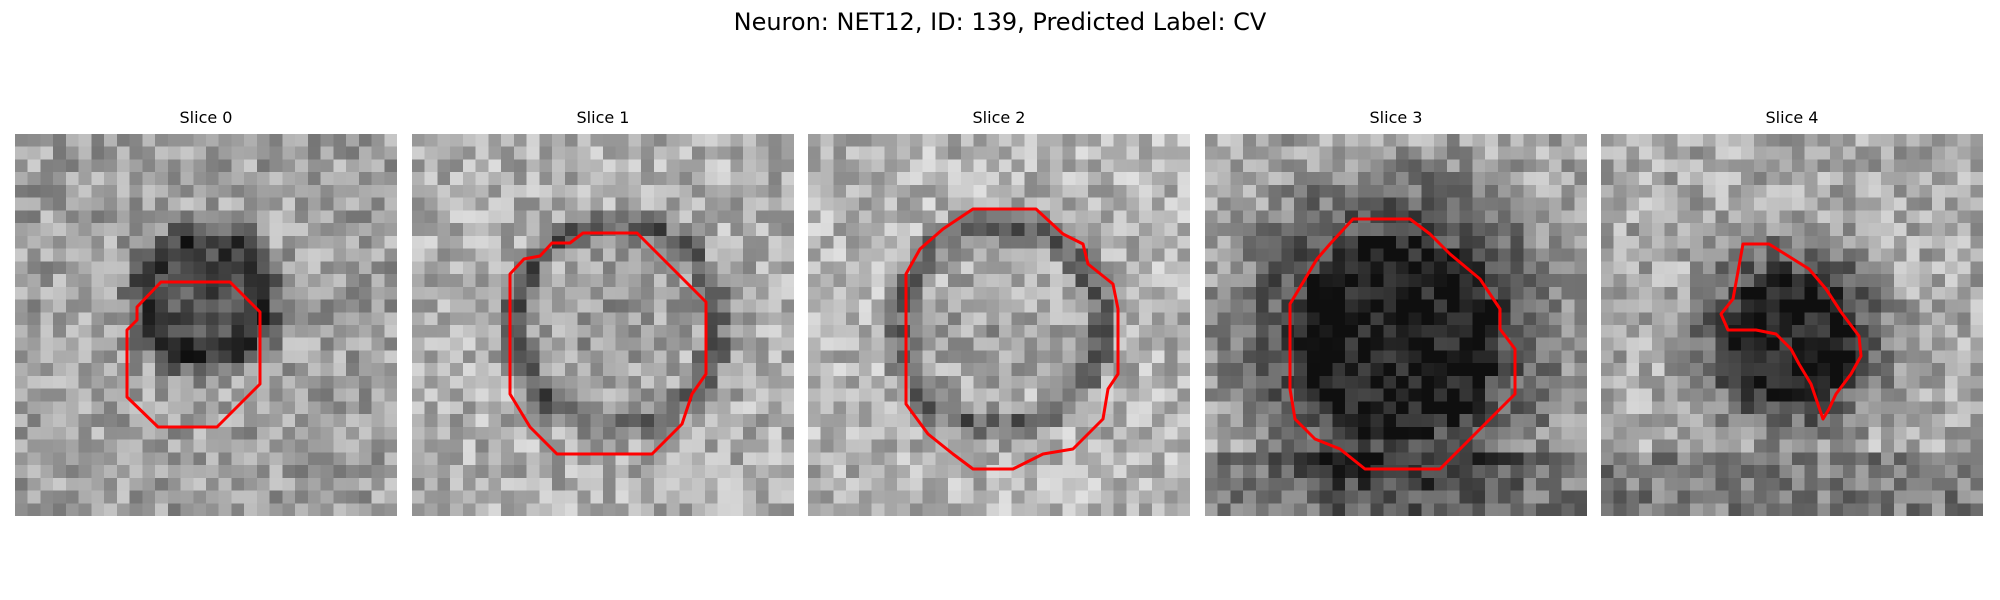 Image resolution: width=2000 pixels, height=600 pixels. I want to click on slice-title: Slice 4, so click(1792, 117).